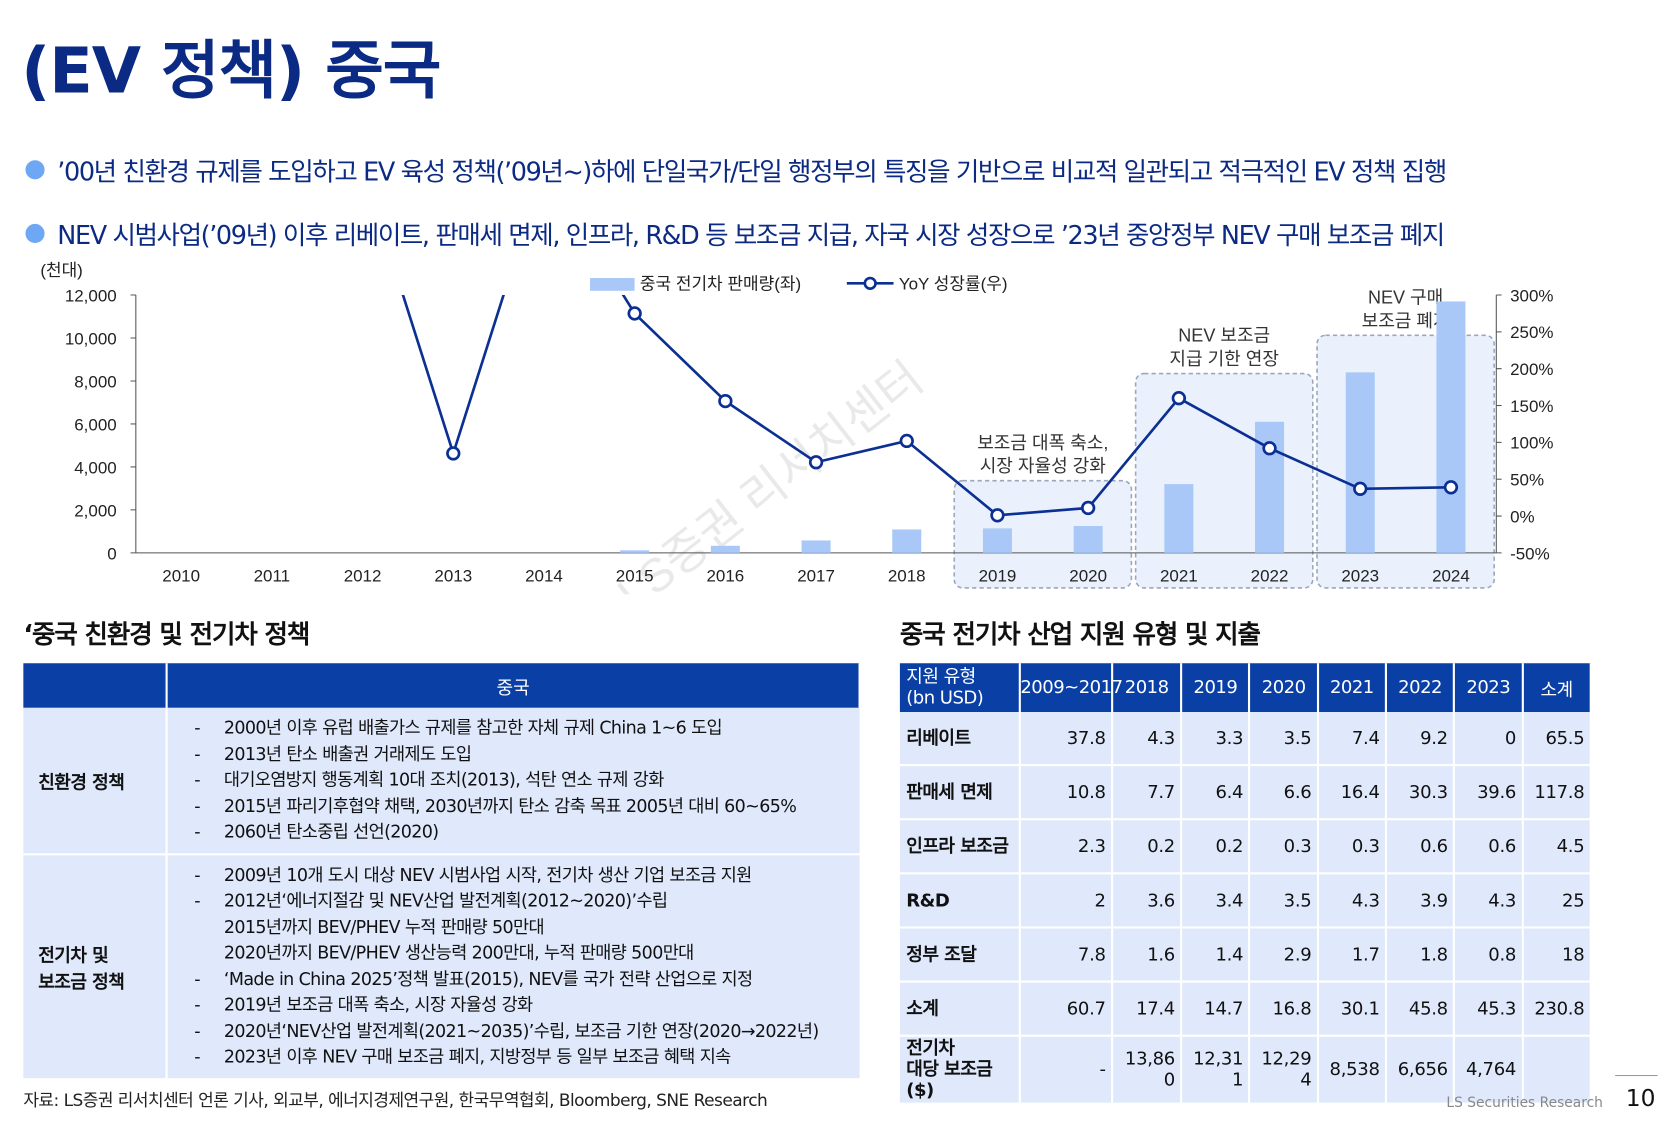 The height and width of the screenshot is (1131, 1664). I want to click on legend-bar-label: 중국 전기차 판매량(좌), so click(720, 284).